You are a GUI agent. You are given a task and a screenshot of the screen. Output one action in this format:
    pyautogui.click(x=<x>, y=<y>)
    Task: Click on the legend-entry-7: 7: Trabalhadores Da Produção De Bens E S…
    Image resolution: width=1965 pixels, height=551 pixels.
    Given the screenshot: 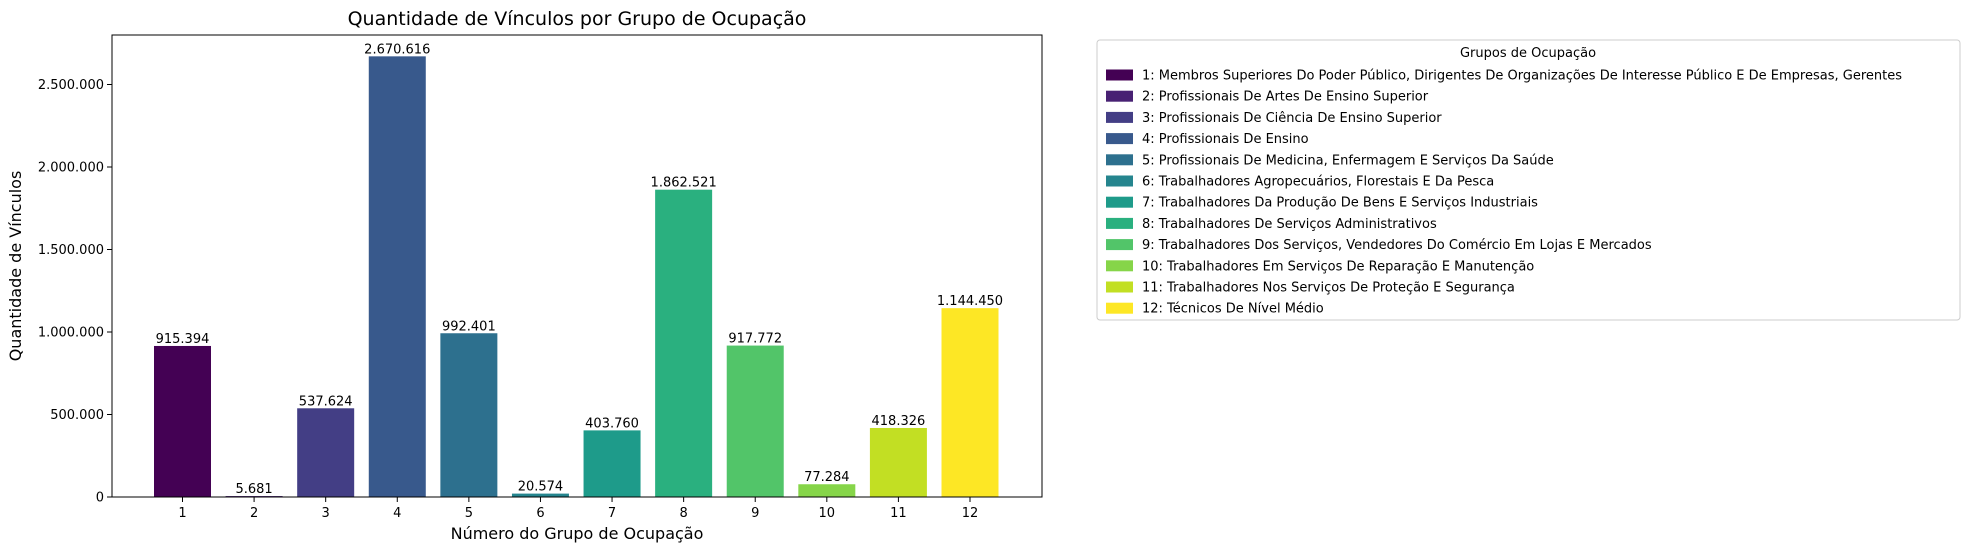 What is the action you would take?
    pyautogui.click(x=1340, y=203)
    